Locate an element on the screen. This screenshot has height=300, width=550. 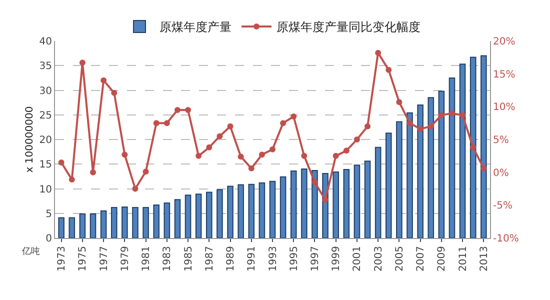
x-tick-label: 1987 is located at coordinates (210, 259).